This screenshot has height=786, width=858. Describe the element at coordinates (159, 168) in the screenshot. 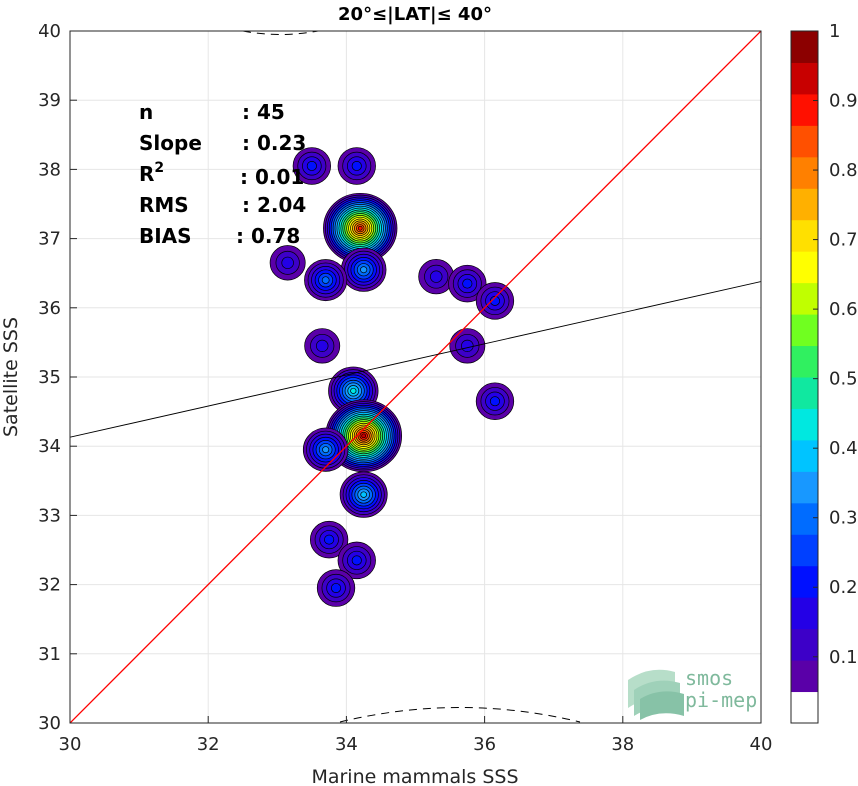

I see `stat-label-superscript: 2` at that location.